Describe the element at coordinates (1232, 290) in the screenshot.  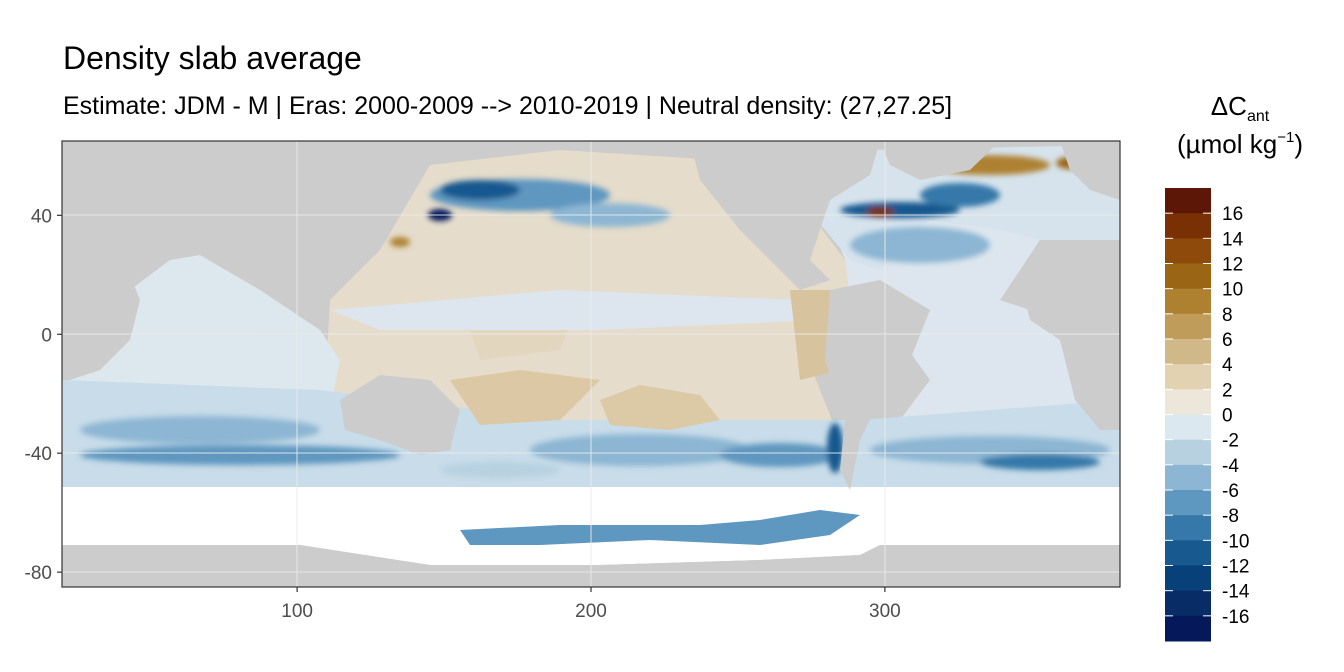
I see `legend-label: 10` at that location.